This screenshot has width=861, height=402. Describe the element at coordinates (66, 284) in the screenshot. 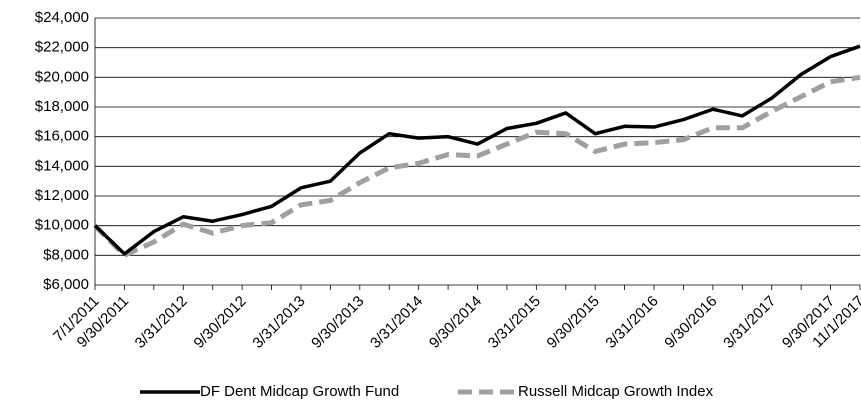

I see `y-tick-label: $6,000` at that location.